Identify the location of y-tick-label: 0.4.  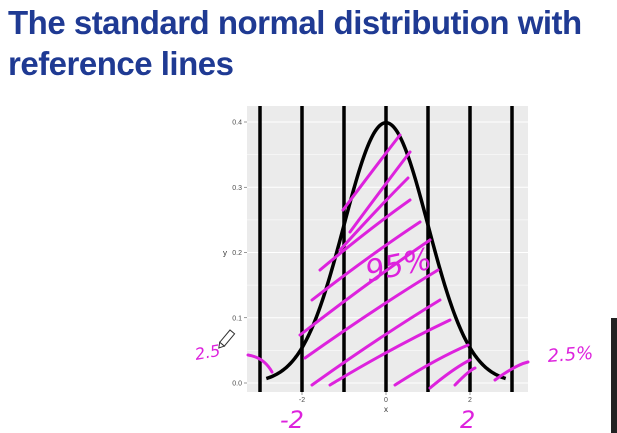
(237, 123).